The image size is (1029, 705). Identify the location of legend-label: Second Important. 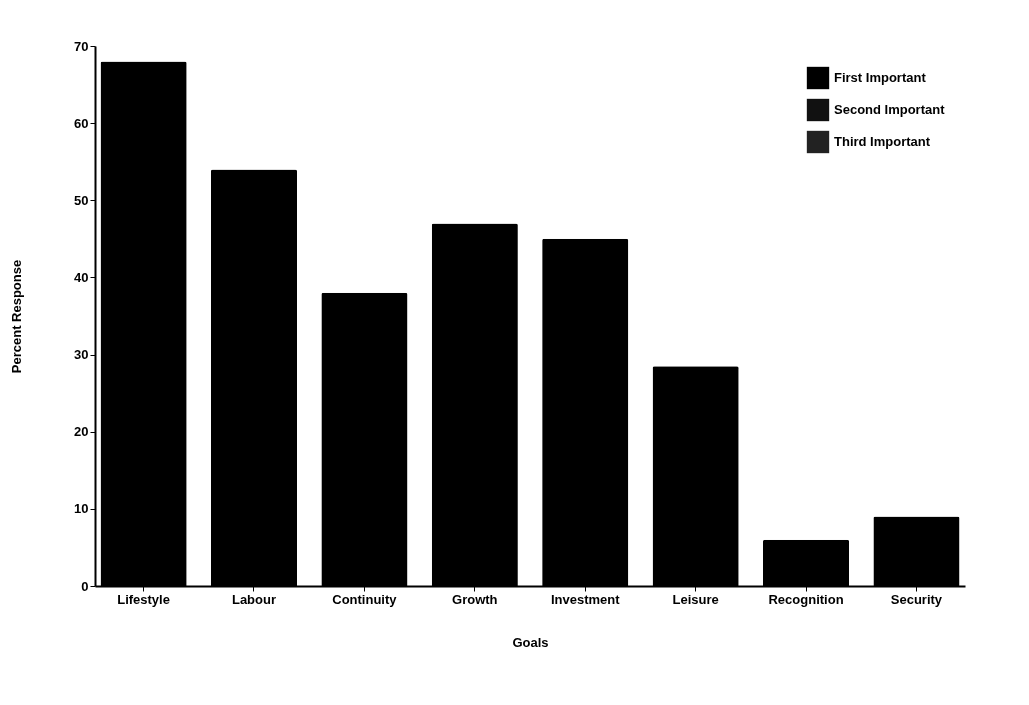
(890, 109).